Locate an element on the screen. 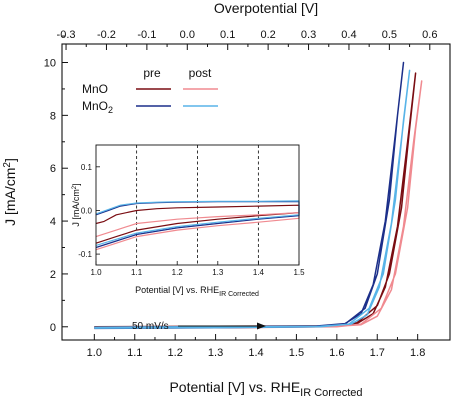 This screenshot has width=474, height=402. inset-x-axis: 1.0 1.1 1.2 1.3 1.4 1.5 is located at coordinates (197, 269).